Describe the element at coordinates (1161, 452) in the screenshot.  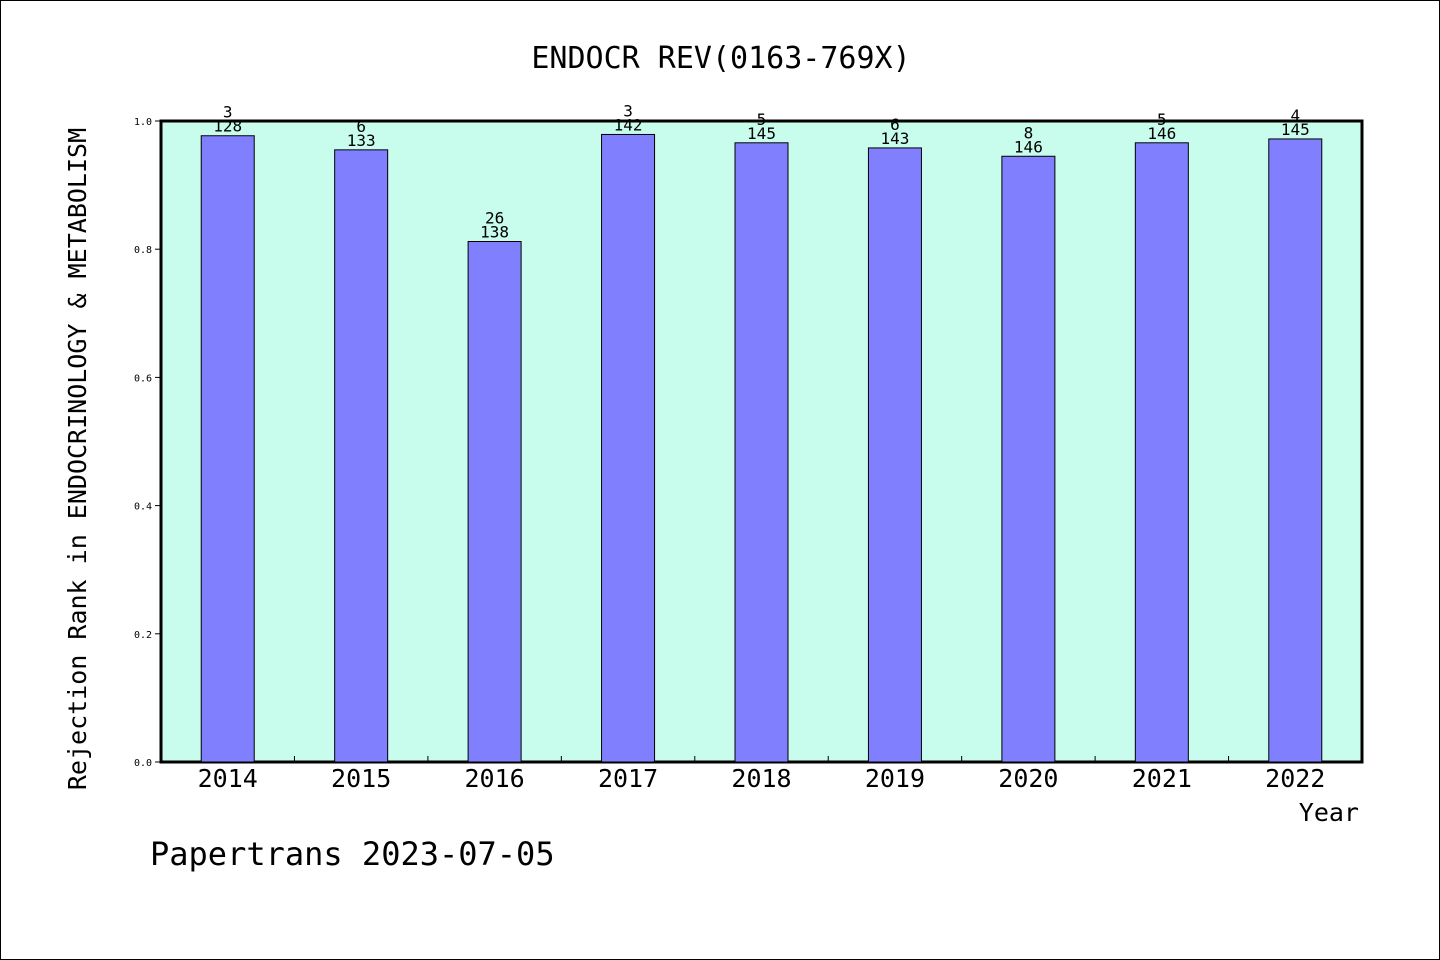
I see `bar-2021` at that location.